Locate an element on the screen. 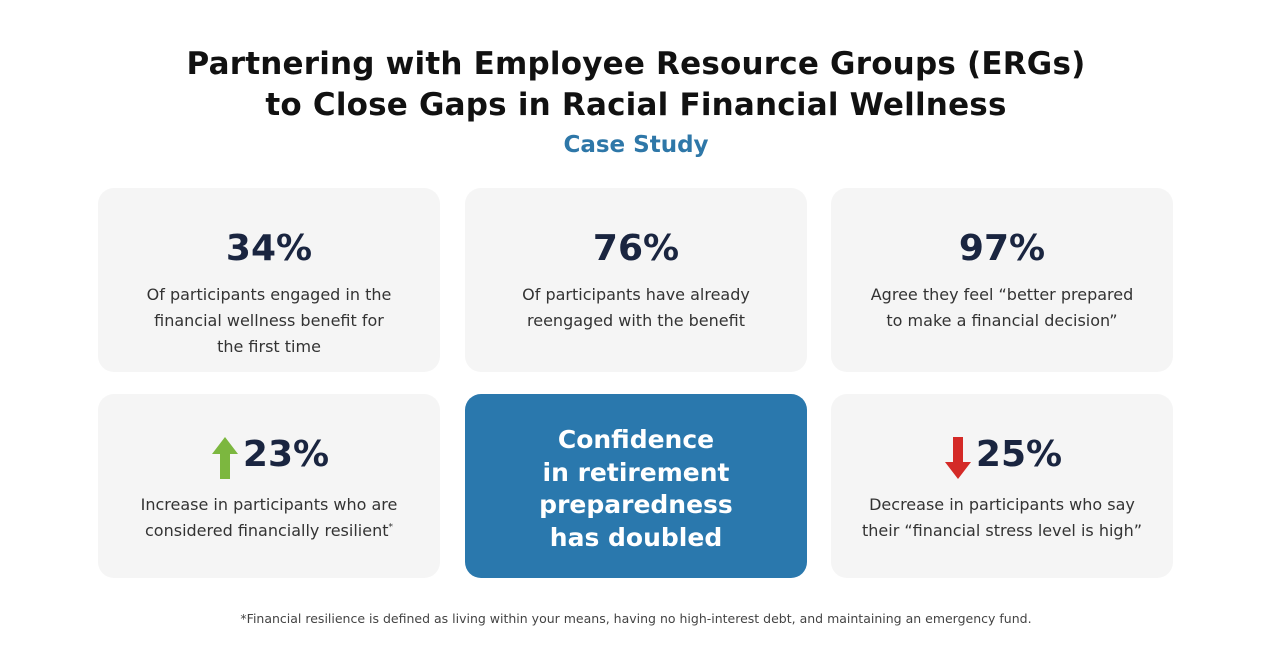 The height and width of the screenshot is (666, 1272). stat-value: 25% is located at coordinates (1019, 454).